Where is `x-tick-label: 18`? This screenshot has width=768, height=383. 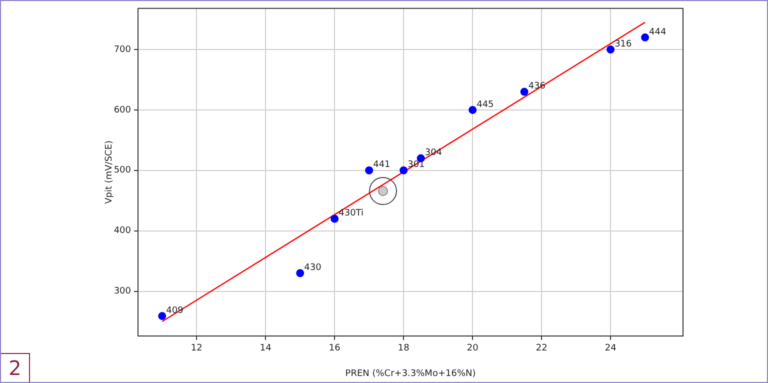
x-tick-label: 18 is located at coordinates (404, 349).